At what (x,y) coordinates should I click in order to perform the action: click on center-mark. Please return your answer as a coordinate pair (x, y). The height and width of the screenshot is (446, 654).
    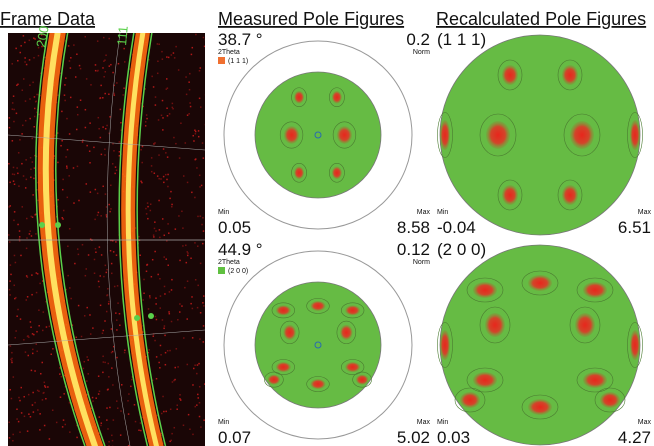
    Looking at the image, I should click on (318, 135).